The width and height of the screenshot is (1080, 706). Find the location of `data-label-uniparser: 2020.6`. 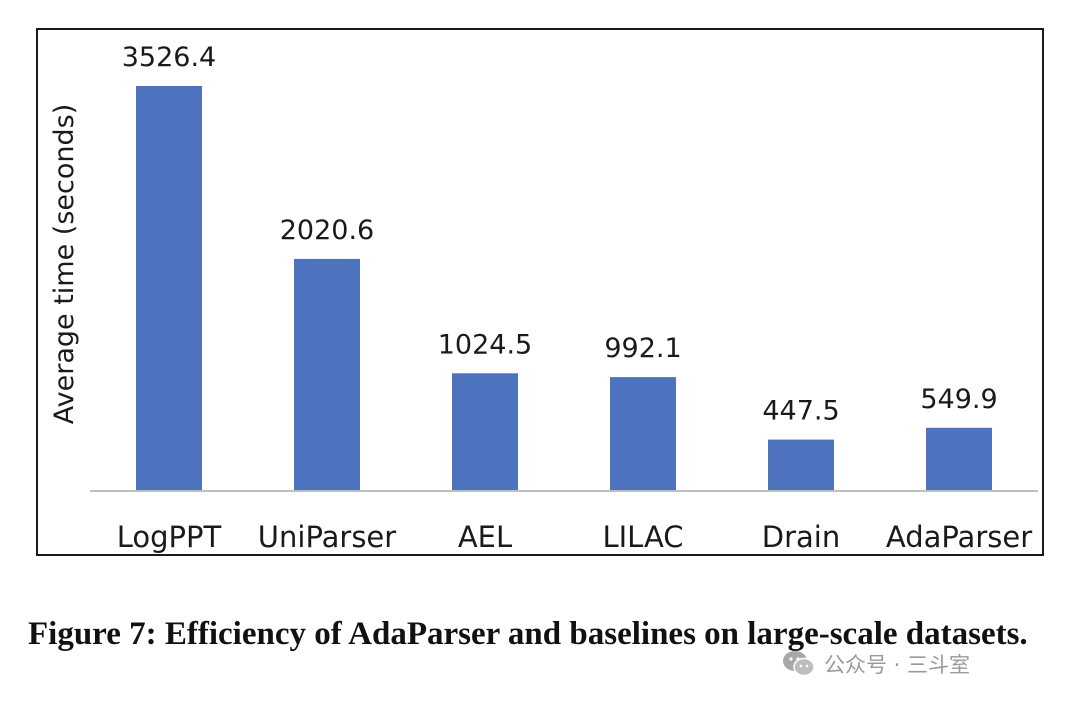

data-label-uniparser: 2020.6 is located at coordinates (327, 230).